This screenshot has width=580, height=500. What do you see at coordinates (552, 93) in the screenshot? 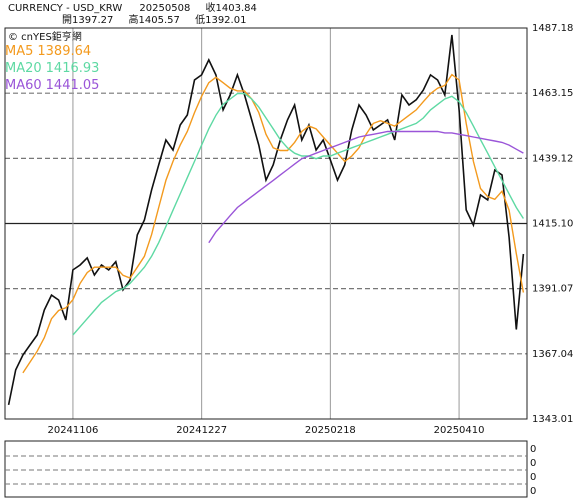
I see `y-tick-label: 1463.15` at bounding box center [552, 93].